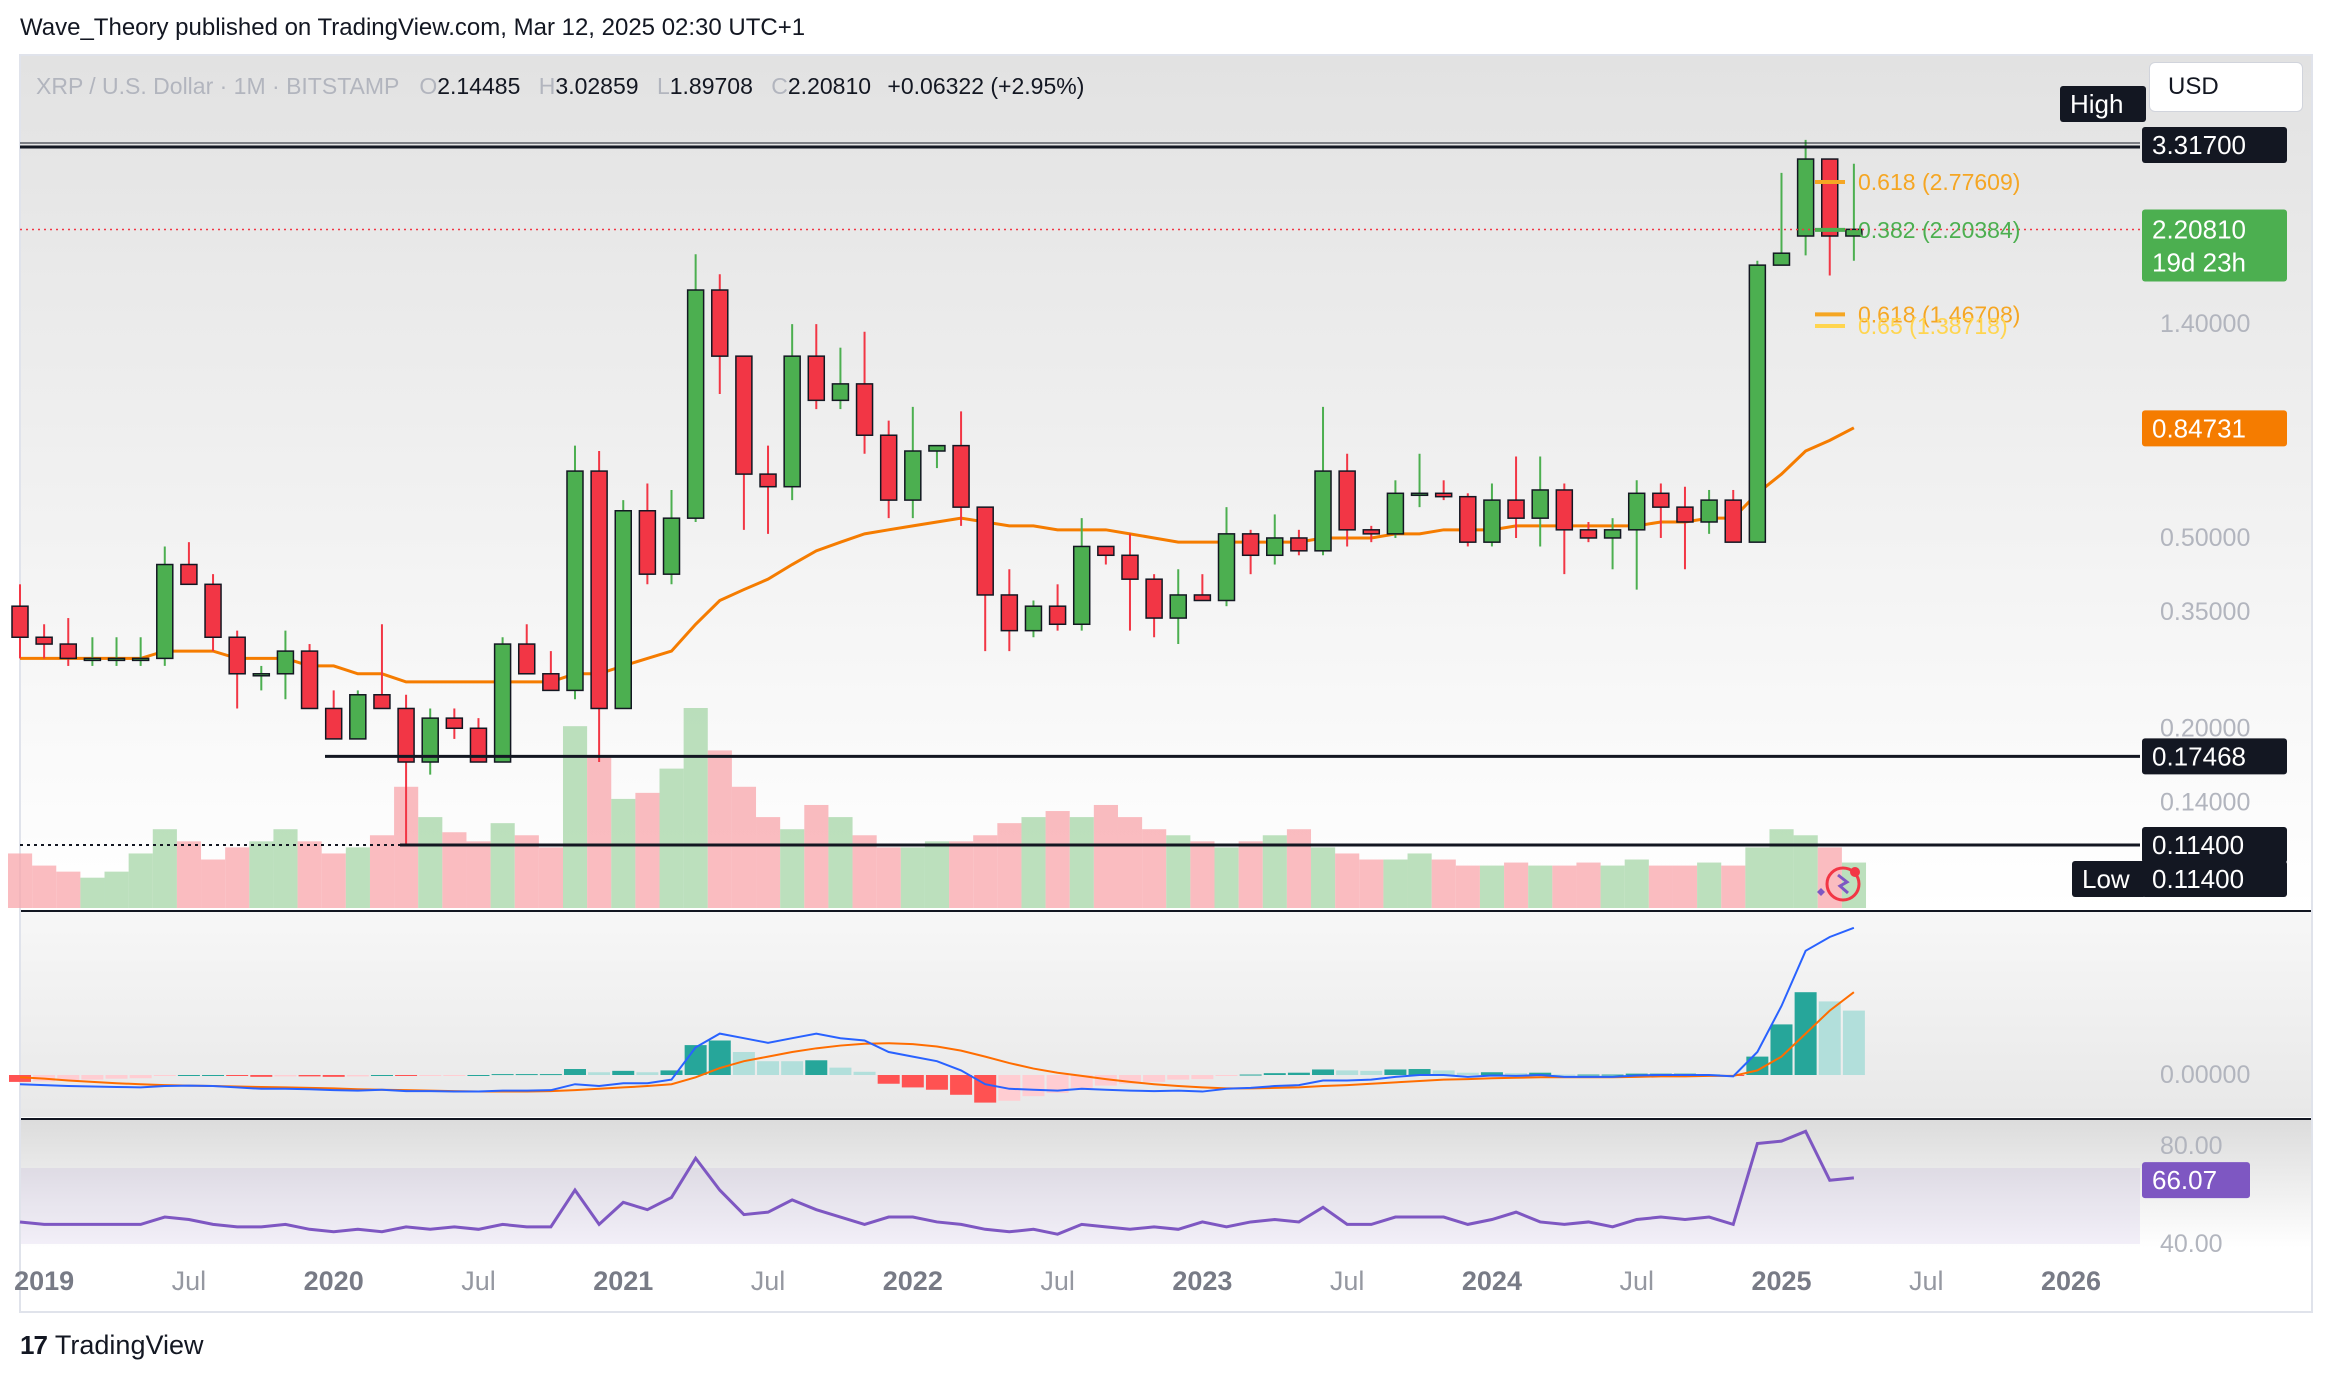  I want to click on rsi-value-label: 66.07, so click(2184, 1180).